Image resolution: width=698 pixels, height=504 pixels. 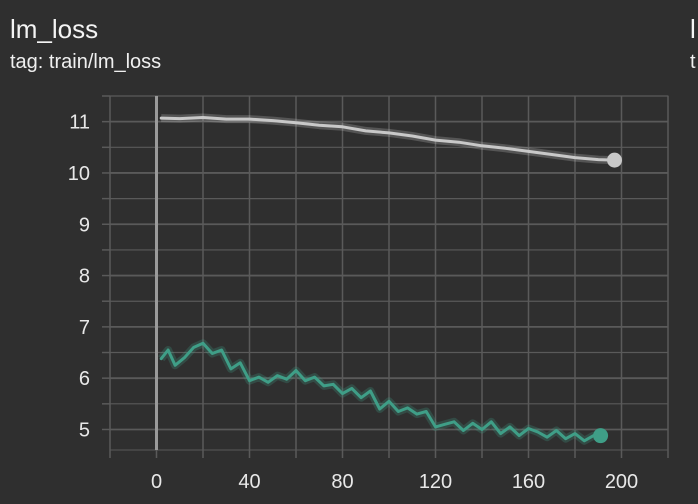 What do you see at coordinates (381, 392) in the screenshot?
I see `series-2-line` at bounding box center [381, 392].